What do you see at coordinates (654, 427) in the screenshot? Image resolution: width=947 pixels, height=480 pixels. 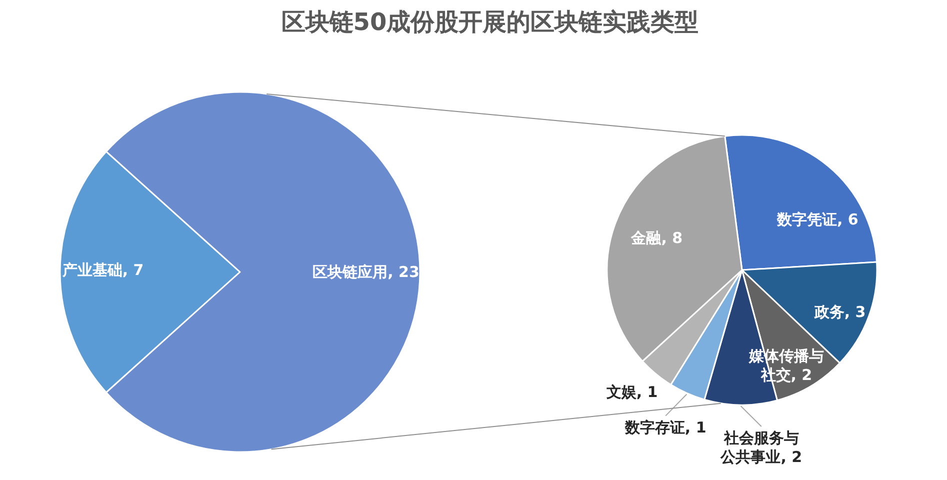 I see `slice-label: 数字存证` at bounding box center [654, 427].